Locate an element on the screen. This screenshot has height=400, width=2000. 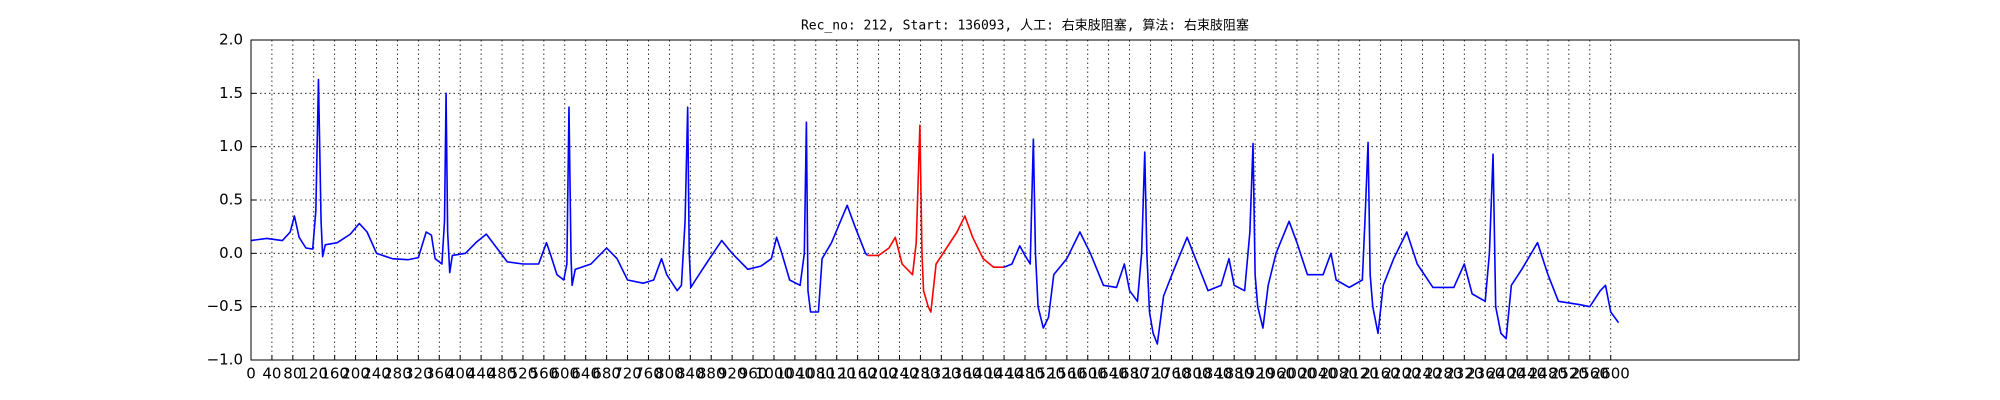
y-tick-label: 0.0 is located at coordinates (231, 253).